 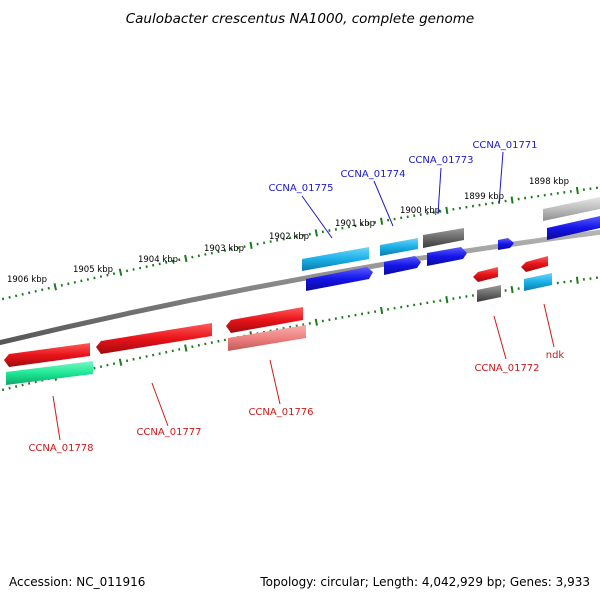 I want to click on gene-1898-blue, so click(x=573, y=228).